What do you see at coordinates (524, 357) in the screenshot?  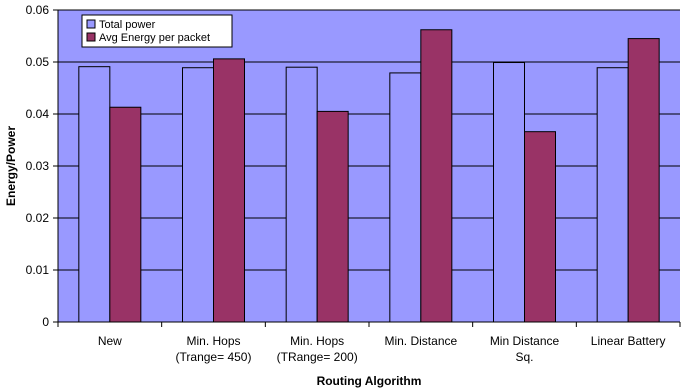 I see `x-tick-label: Sq.` at bounding box center [524, 357].